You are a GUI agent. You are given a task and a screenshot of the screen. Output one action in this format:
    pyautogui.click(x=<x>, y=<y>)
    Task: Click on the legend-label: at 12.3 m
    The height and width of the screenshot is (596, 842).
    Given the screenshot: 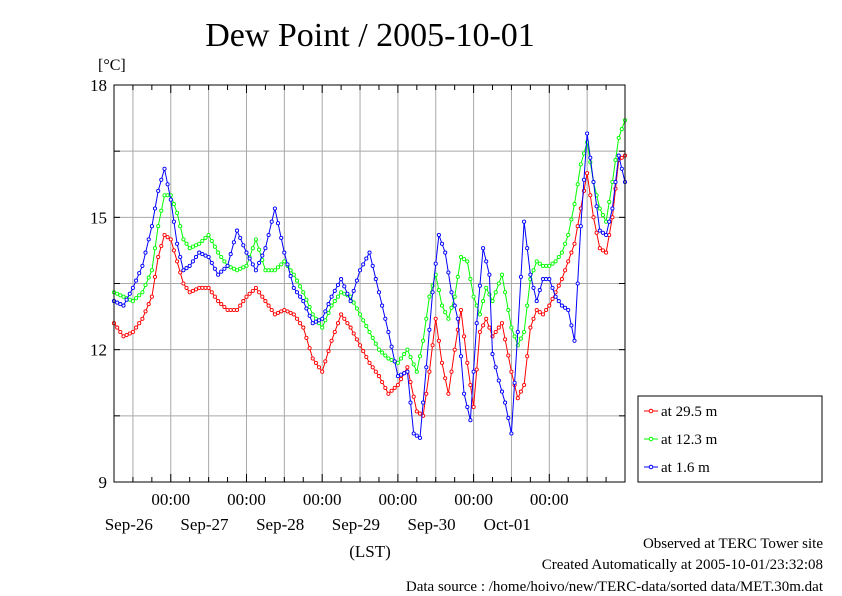 What is the action you would take?
    pyautogui.click(x=689, y=440)
    